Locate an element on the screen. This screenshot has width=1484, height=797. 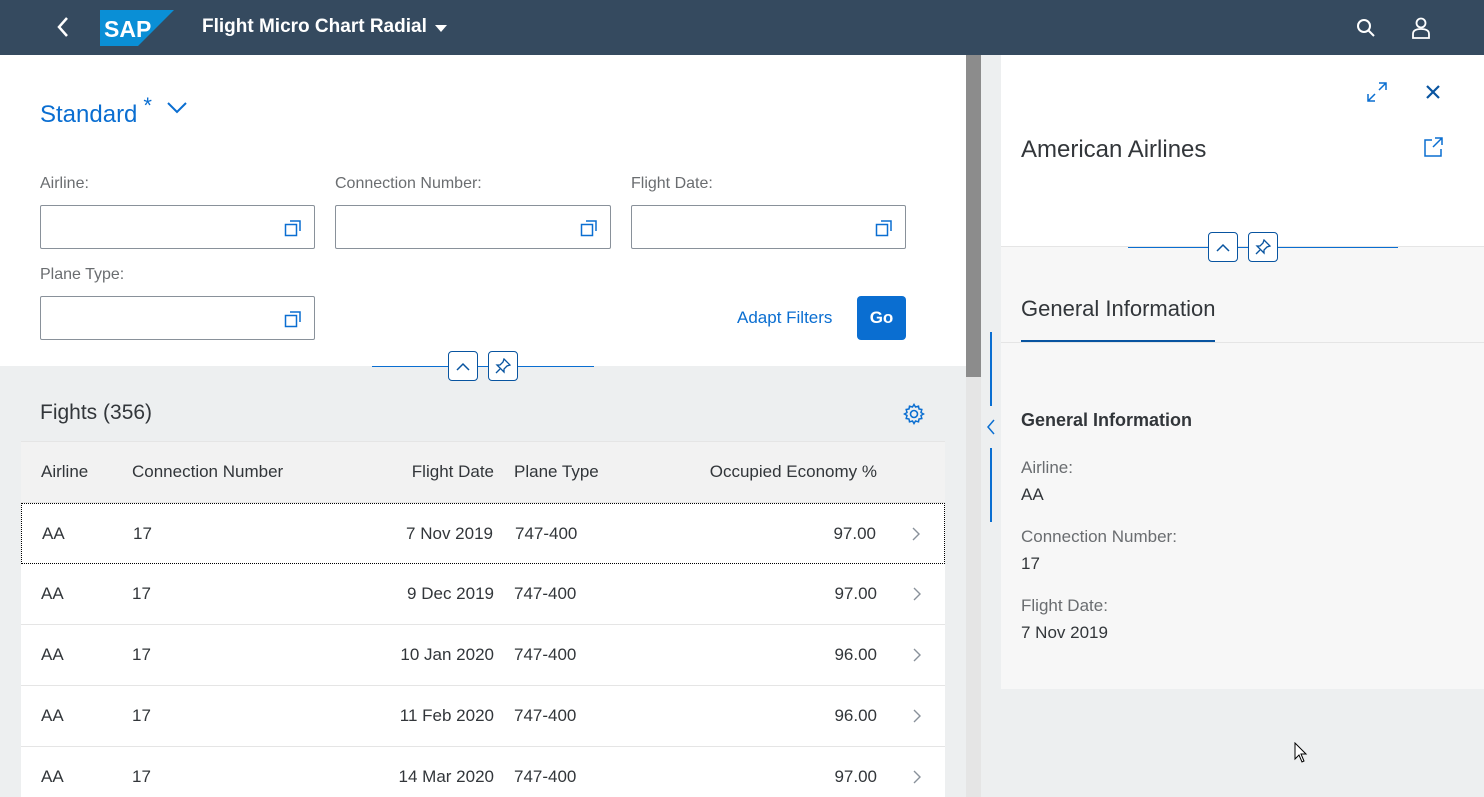
pin-object-header-button is located at coordinates (1263, 247).